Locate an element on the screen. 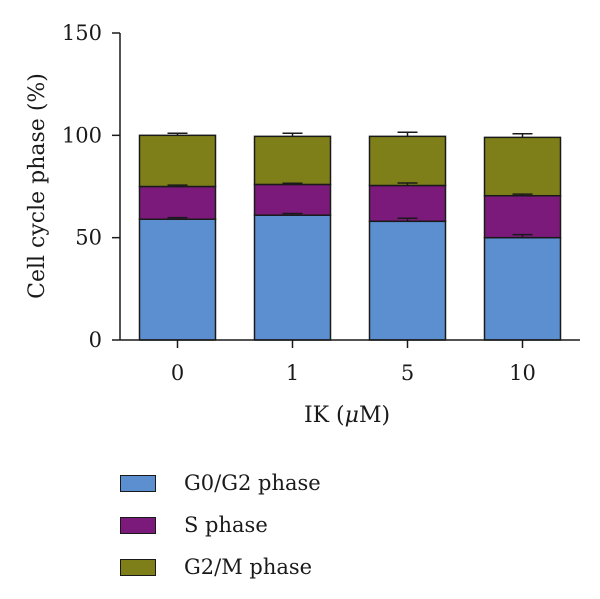 This screenshot has height=599, width=600. legend-swatch-g0g2 is located at coordinates (138, 483).